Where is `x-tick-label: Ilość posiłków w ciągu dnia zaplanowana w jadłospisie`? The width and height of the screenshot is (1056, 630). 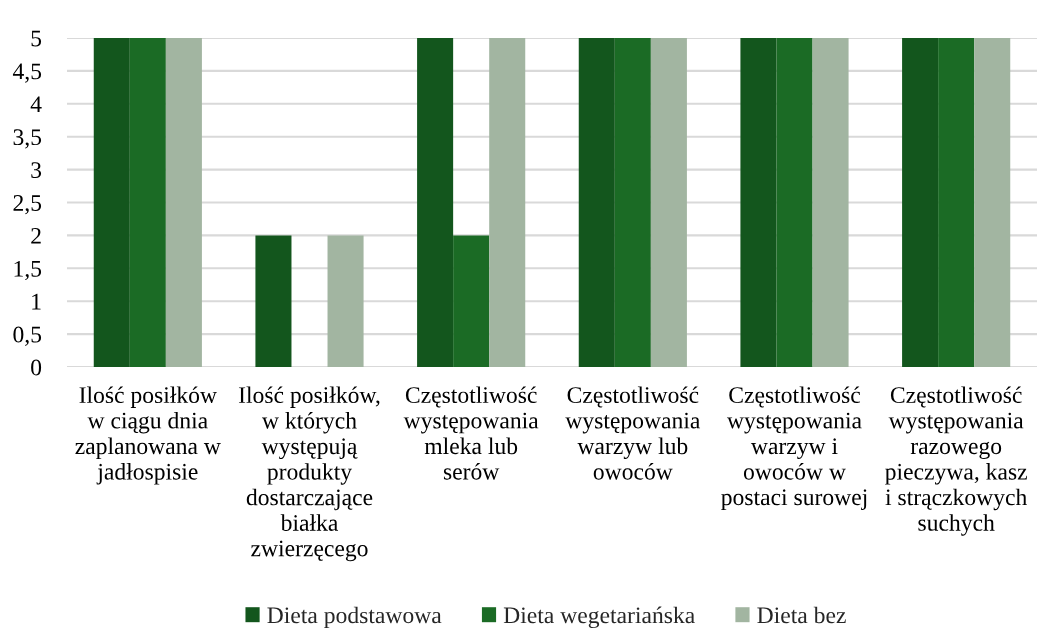
x-tick-label: Ilość posiłków w ciągu dnia zaplanowana w jadłospisie is located at coordinates (148, 435).